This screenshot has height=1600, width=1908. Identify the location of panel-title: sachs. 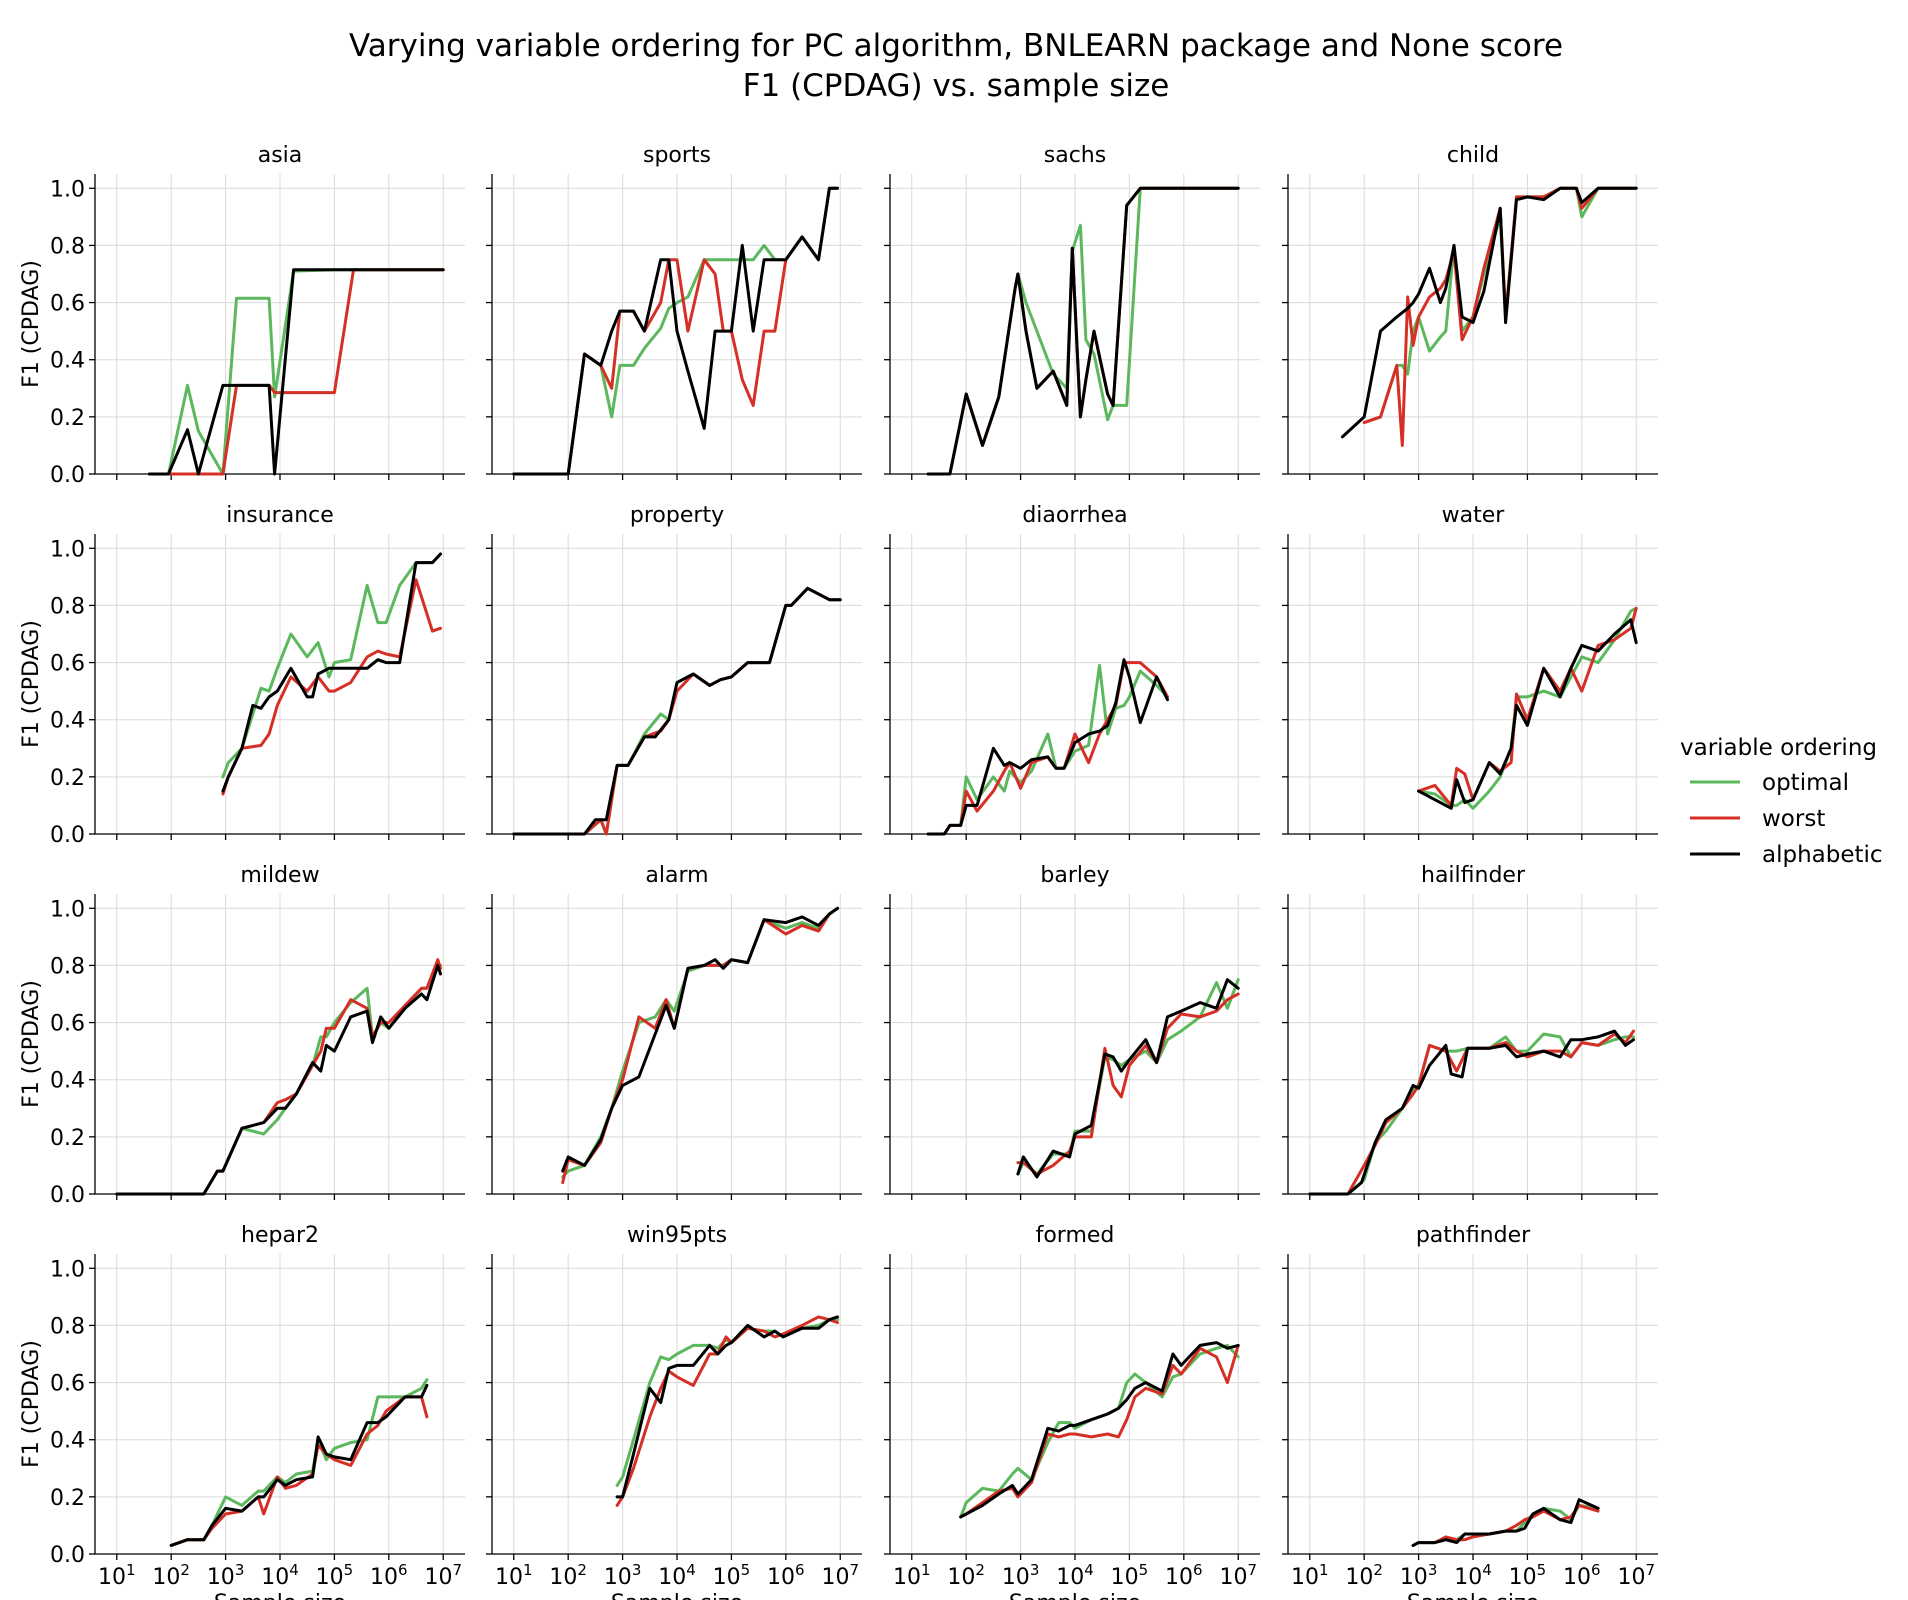
(1075, 155).